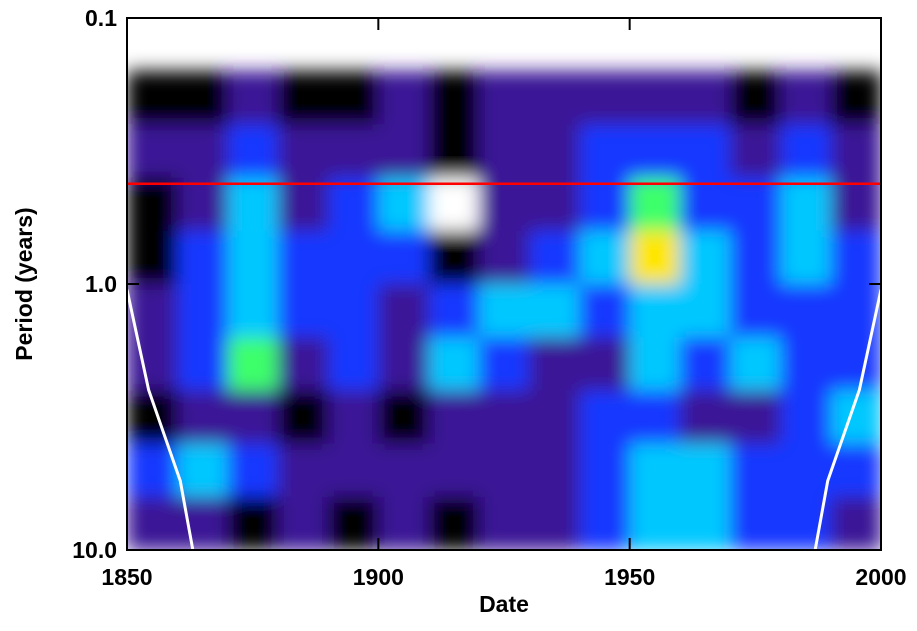 Image resolution: width=917 pixels, height=631 pixels. Describe the element at coordinates (94, 550) in the screenshot. I see `y-tick-label: 10.0` at that location.